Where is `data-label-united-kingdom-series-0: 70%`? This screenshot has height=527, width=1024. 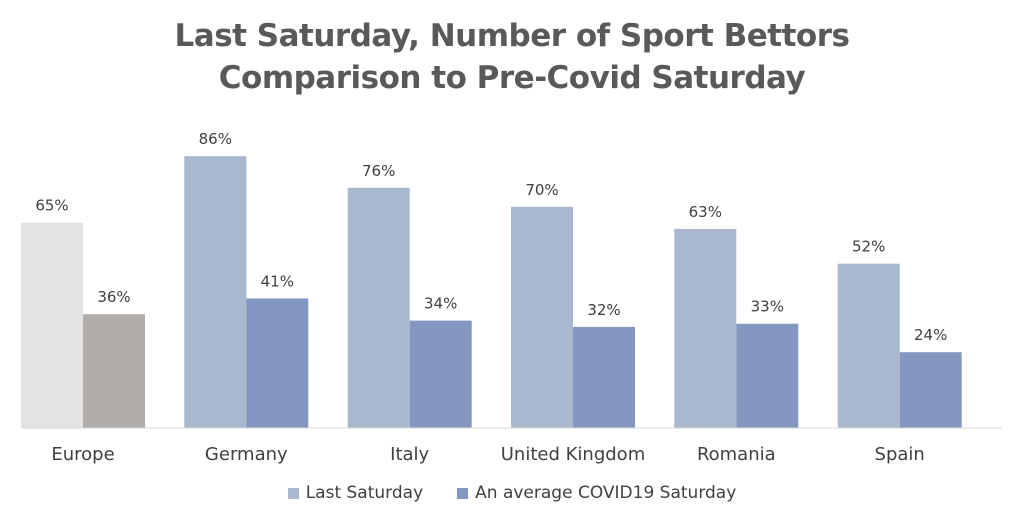 data-label-united-kingdom-series-0: 70% is located at coordinates (541, 190).